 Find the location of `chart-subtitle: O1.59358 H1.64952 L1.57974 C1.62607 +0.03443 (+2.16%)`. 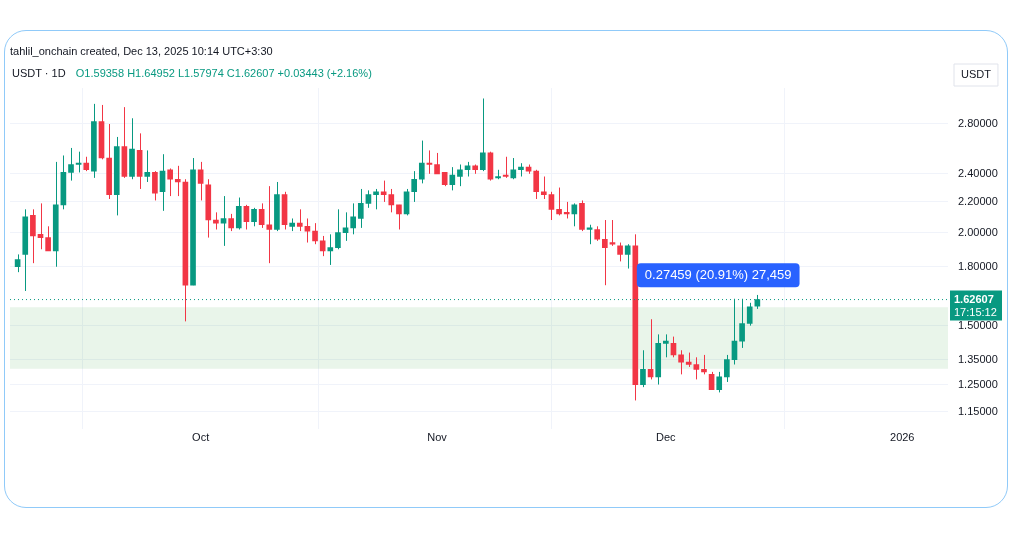

chart-subtitle: O1.59358 H1.64952 L1.57974 C1.62607 +0.03443 (+2.16%) is located at coordinates (223, 73).